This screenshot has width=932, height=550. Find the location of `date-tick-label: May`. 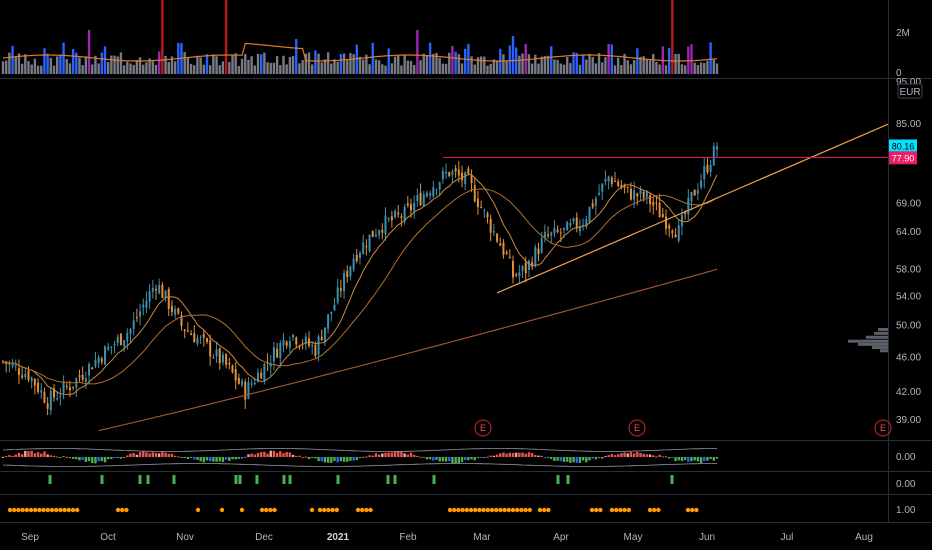

date-tick-label: May is located at coordinates (633, 537).